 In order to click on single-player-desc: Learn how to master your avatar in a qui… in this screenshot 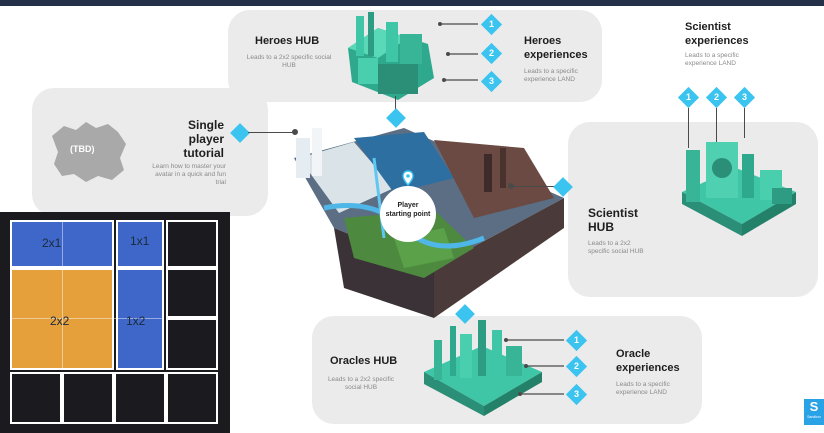, I will do `click(189, 174)`.